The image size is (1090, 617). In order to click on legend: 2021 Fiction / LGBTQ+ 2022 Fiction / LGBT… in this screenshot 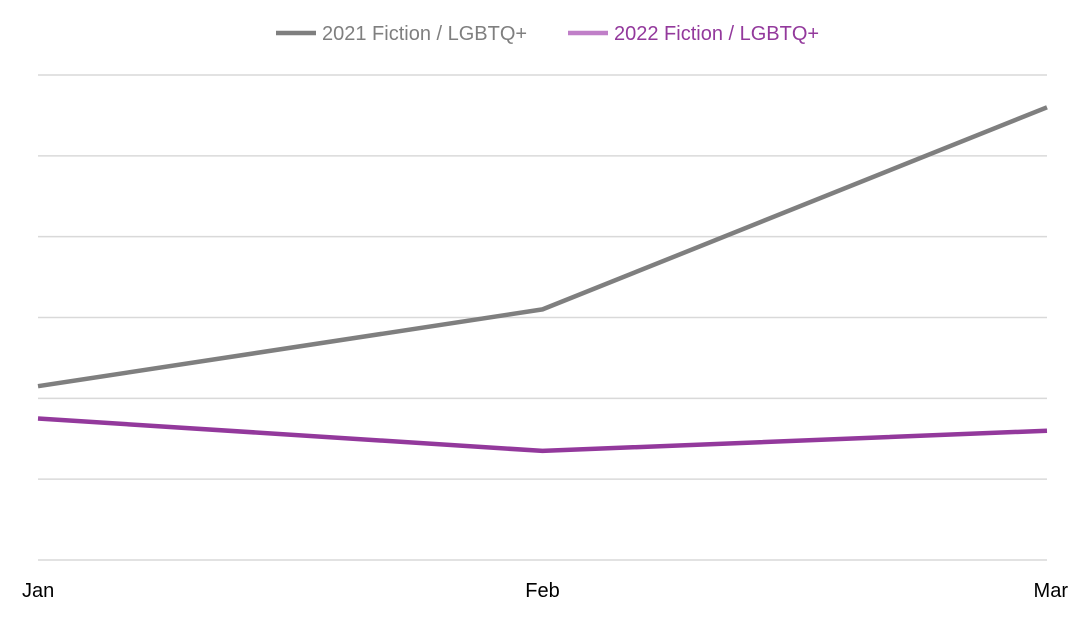, I will do `click(547, 34)`.